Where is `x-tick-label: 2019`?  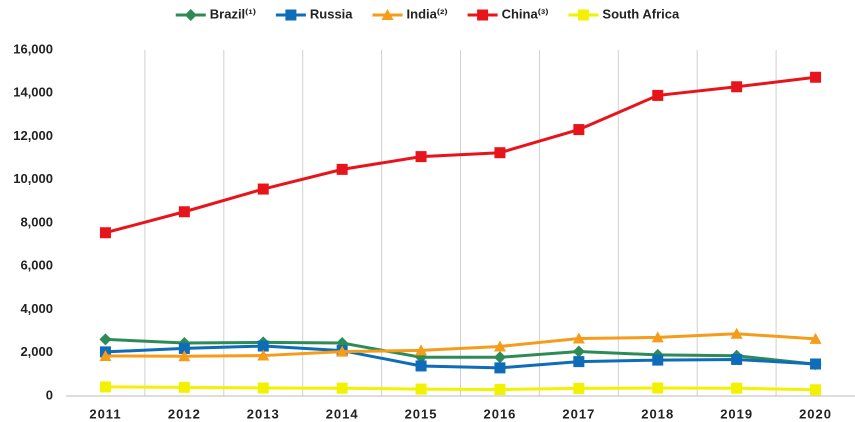 x-tick-label: 2019 is located at coordinates (736, 413).